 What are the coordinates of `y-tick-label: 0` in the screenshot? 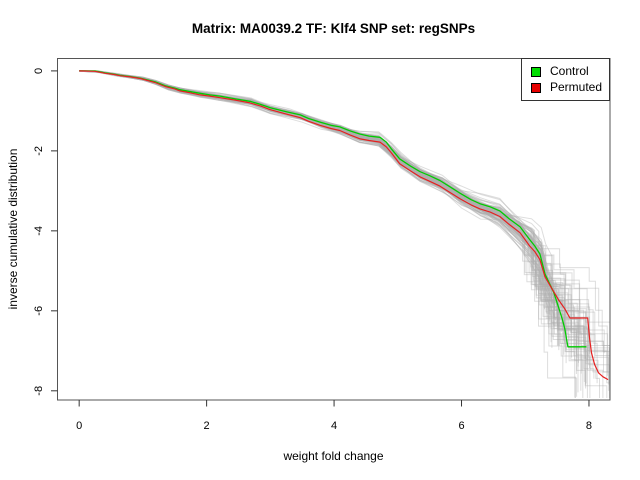 It's located at (39, 71).